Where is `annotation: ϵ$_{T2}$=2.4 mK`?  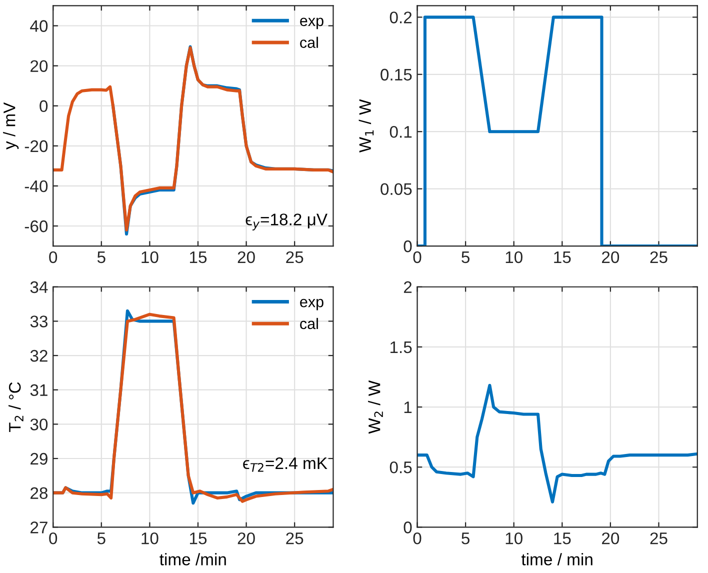
annotation: ϵ$_{T2}$=2.4 mK is located at coordinates (285, 464).